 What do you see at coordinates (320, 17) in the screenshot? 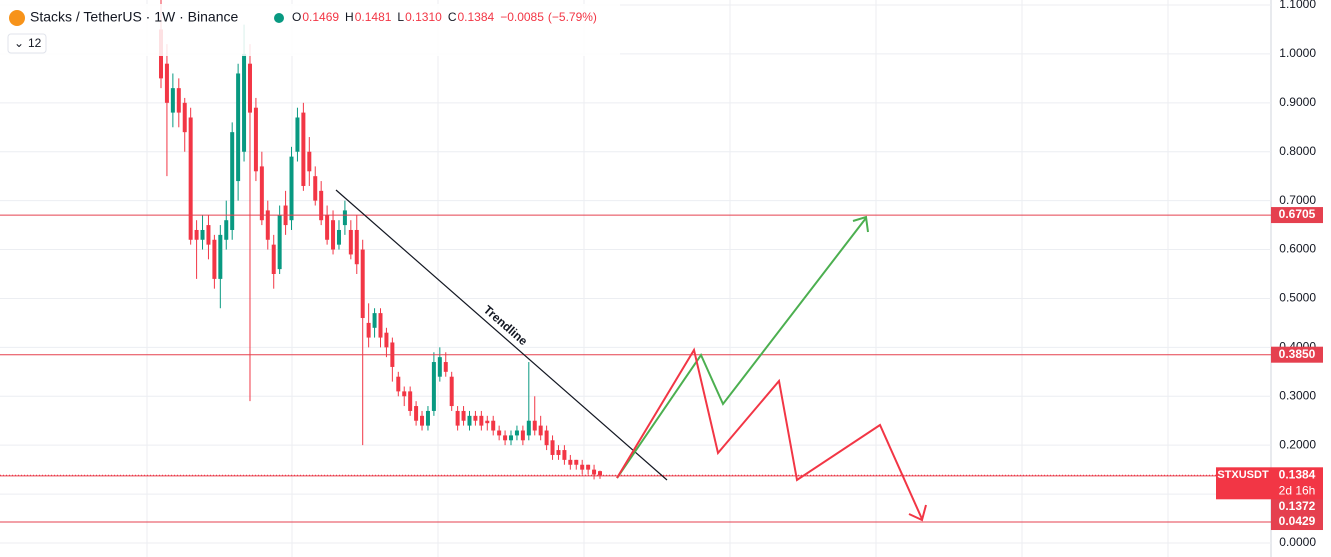
I see `ohlc-value: 0.1469` at bounding box center [320, 17].